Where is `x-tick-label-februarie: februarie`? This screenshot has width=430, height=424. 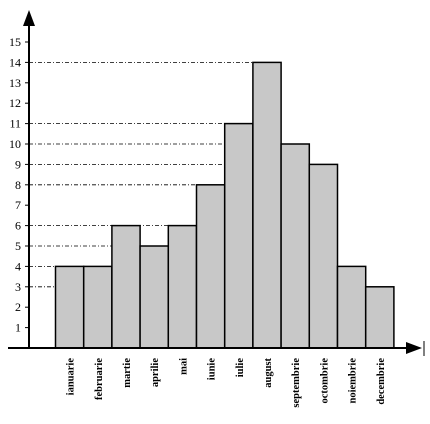 x-tick-label-februarie: februarie is located at coordinates (99, 379).